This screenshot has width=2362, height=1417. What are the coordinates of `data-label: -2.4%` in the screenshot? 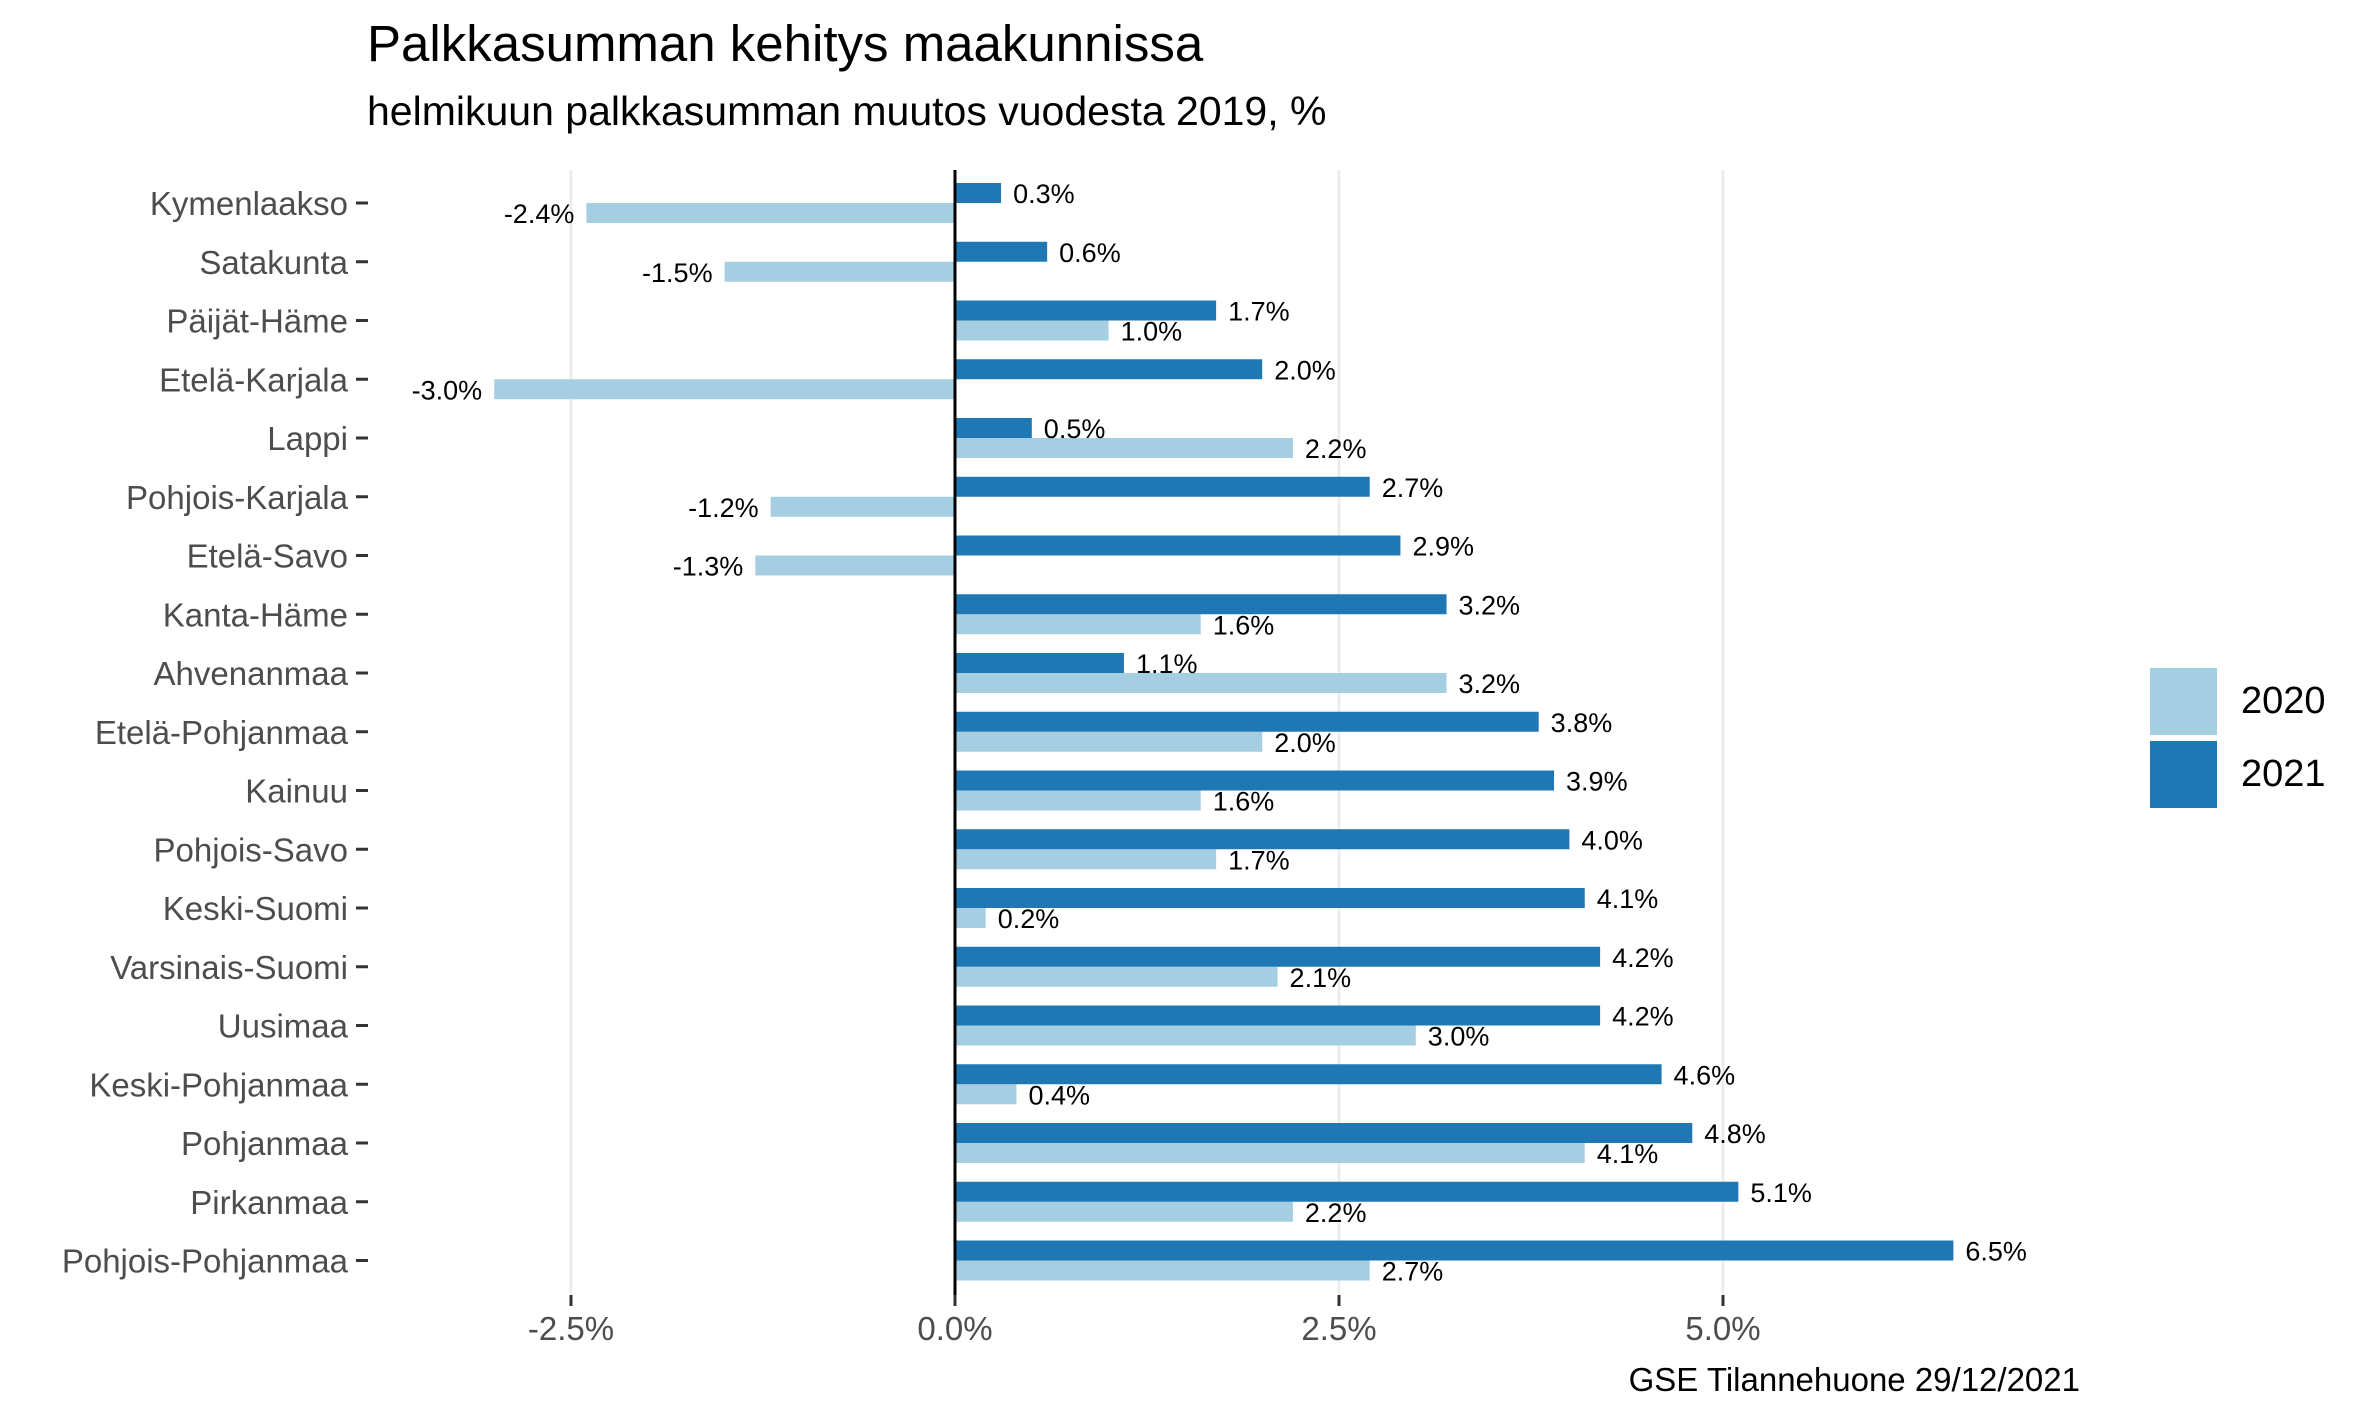 It's located at (539, 214).